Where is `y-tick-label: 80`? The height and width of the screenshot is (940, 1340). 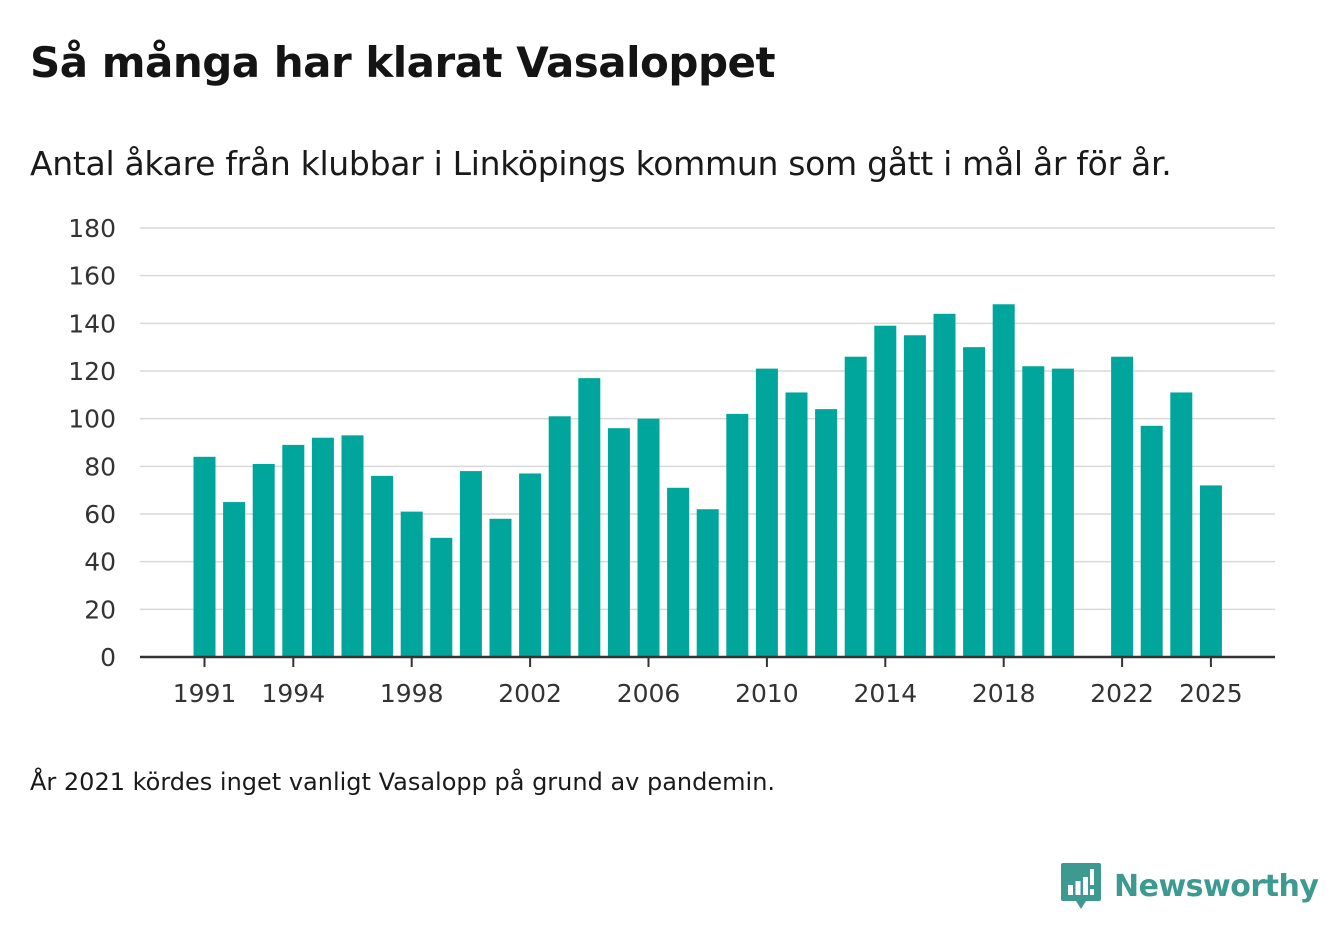
y-tick-label: 80 is located at coordinates (100, 466).